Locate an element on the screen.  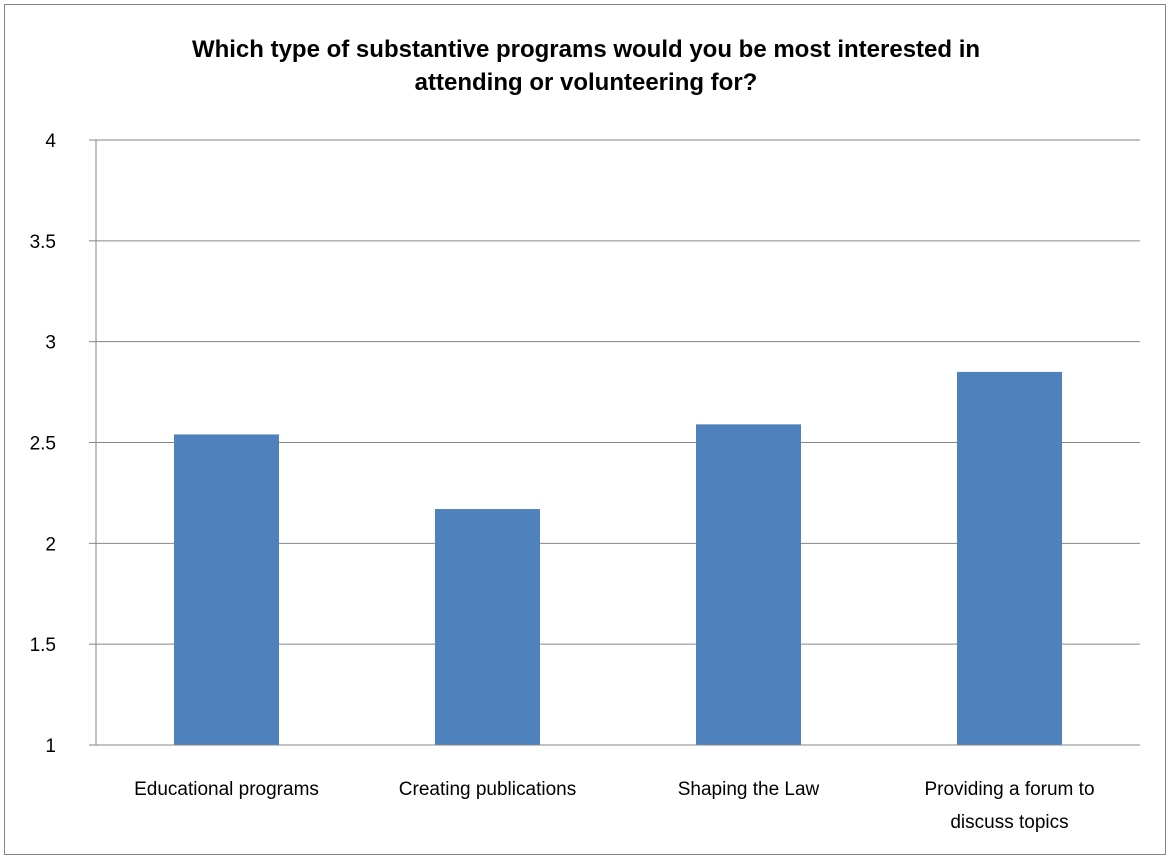
y-tick-label: 3 is located at coordinates (50, 343).